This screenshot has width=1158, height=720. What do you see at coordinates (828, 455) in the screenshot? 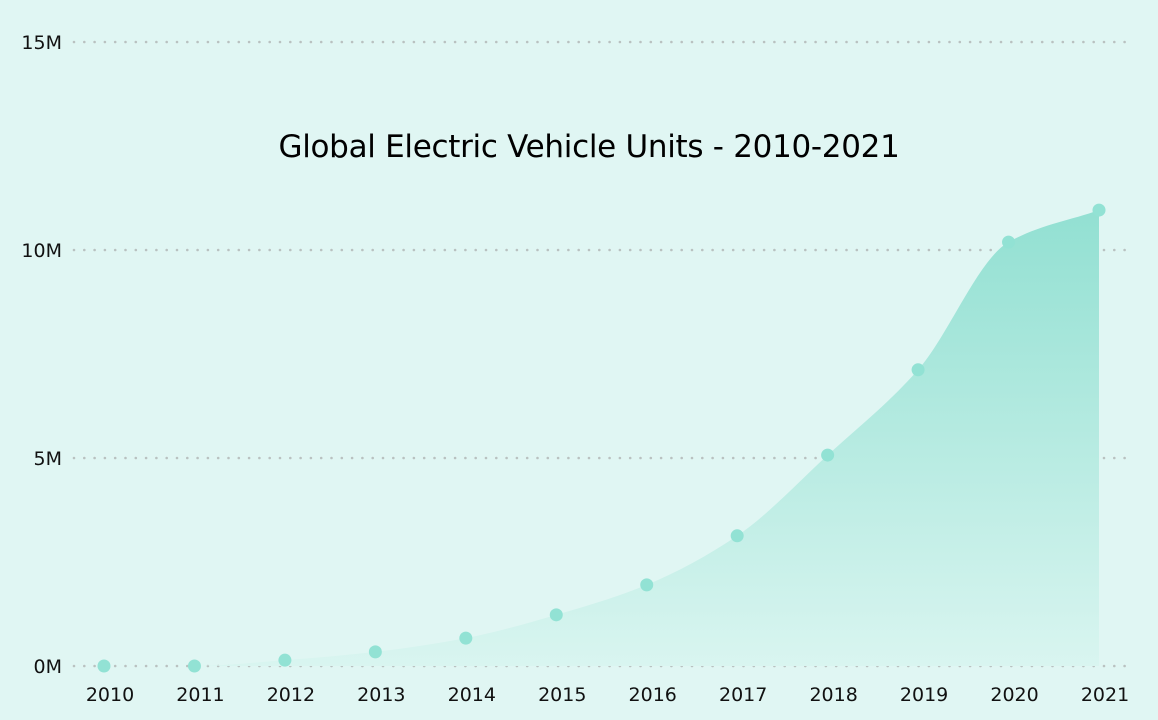
I see `data-point-2018` at bounding box center [828, 455].